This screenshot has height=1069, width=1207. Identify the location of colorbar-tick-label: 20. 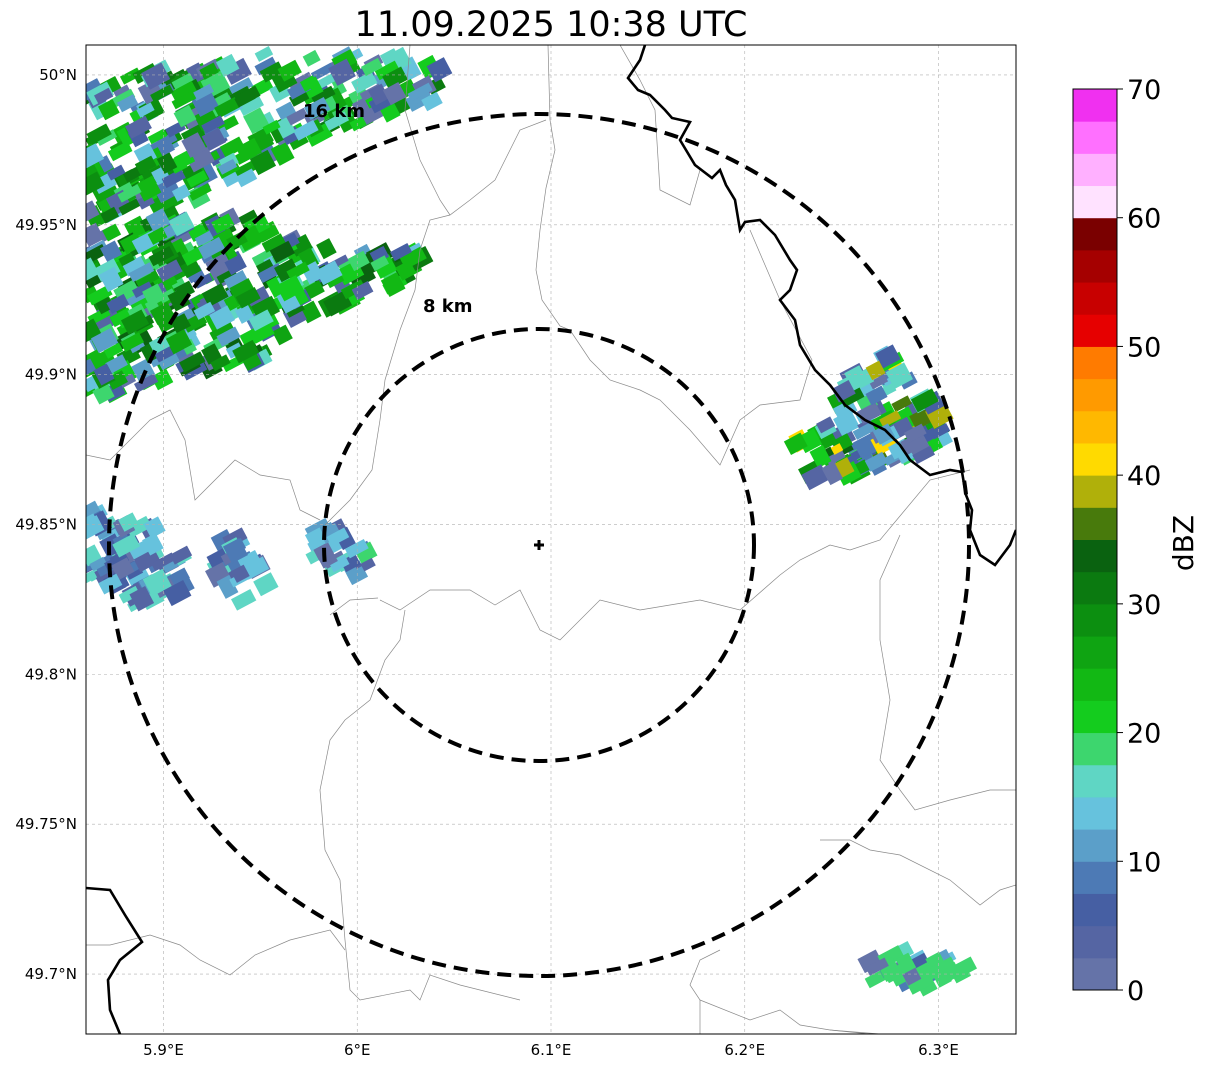
(1144, 734).